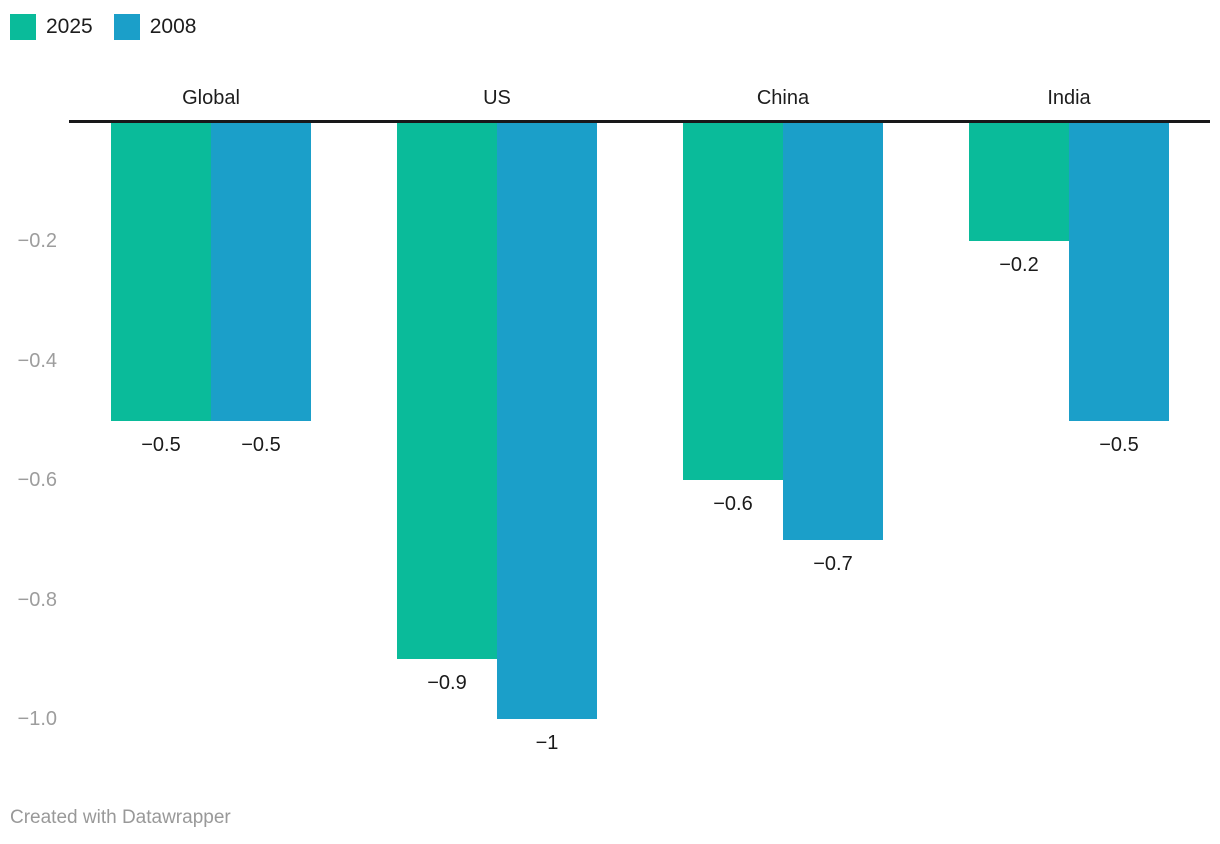  What do you see at coordinates (37, 480) in the screenshot?
I see `y-axis-tick-−0.6: −0.6` at bounding box center [37, 480].